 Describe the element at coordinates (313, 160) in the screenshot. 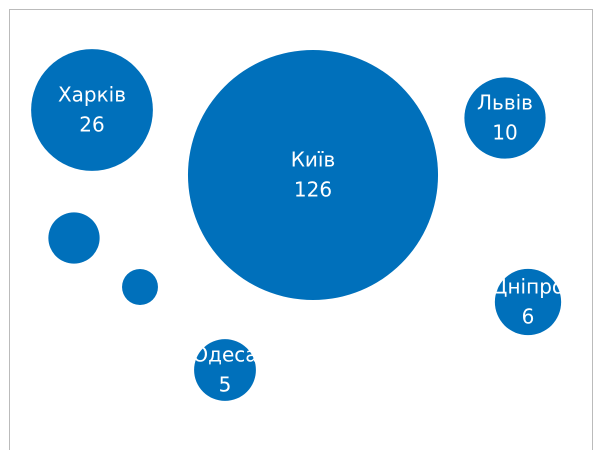

I see `bubble-label: Київ` at that location.